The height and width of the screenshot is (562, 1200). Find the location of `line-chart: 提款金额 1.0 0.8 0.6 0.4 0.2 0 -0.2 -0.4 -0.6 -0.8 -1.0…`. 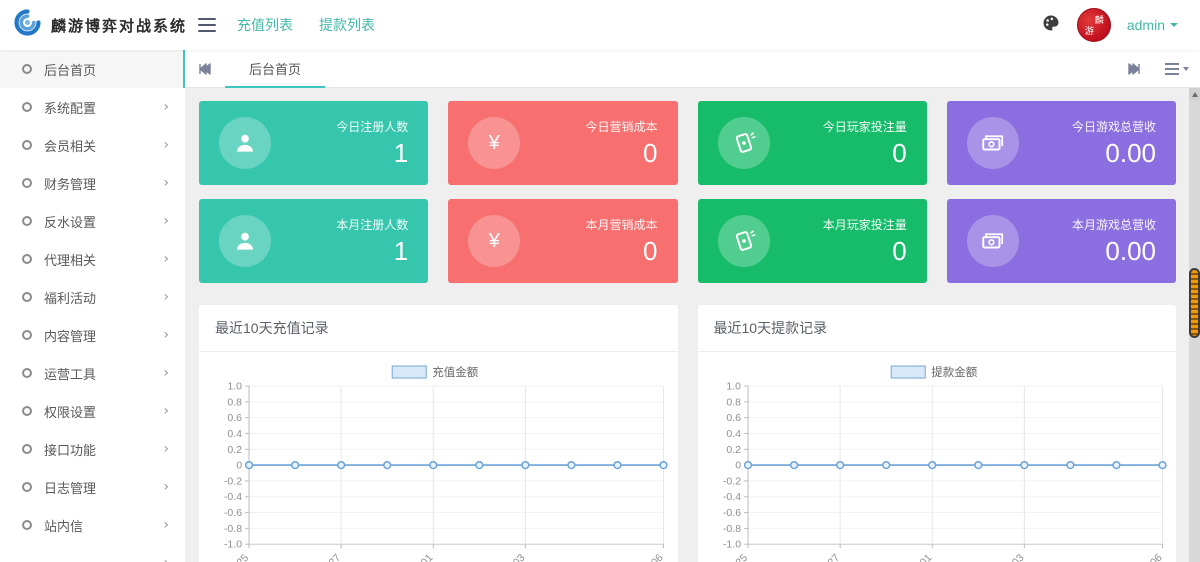

line-chart: 提款金额 1.0 0.8 0.6 0.4 0.2 0 -0.2 -0.4 -0.6 -0.8 -1.0… is located at coordinates (937, 457).